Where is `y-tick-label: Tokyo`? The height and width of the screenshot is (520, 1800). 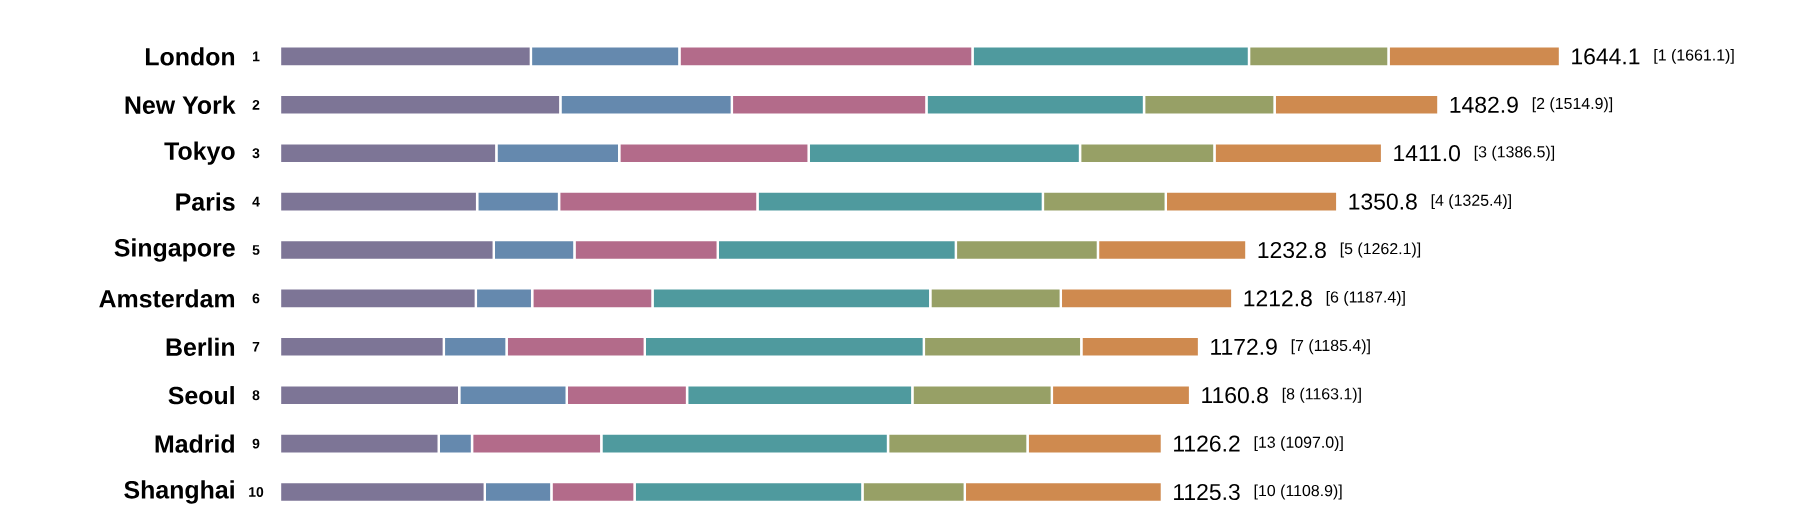 y-tick-label: Tokyo is located at coordinates (199, 153).